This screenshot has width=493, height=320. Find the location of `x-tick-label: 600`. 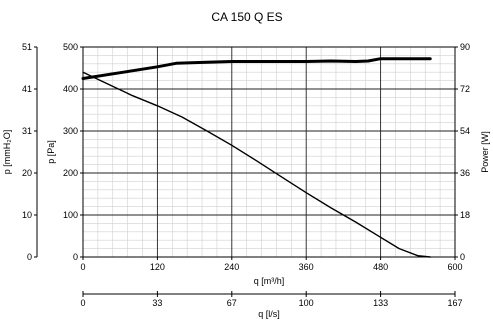

x-tick-label: 600 is located at coordinates (454, 267).